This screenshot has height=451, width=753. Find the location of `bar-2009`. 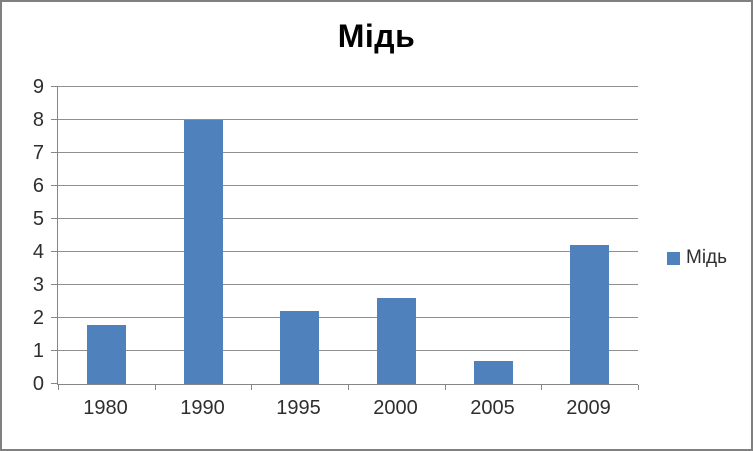

bar-2009 is located at coordinates (589, 314).